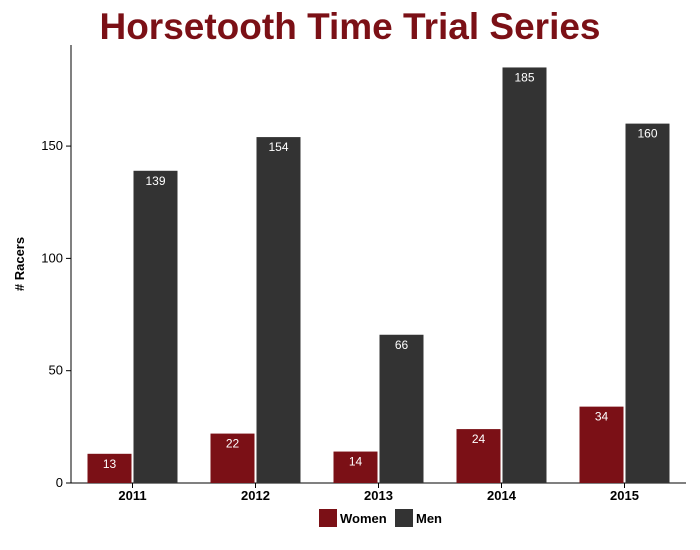 The image size is (700, 550). I want to click on data-label: 34, so click(602, 417).